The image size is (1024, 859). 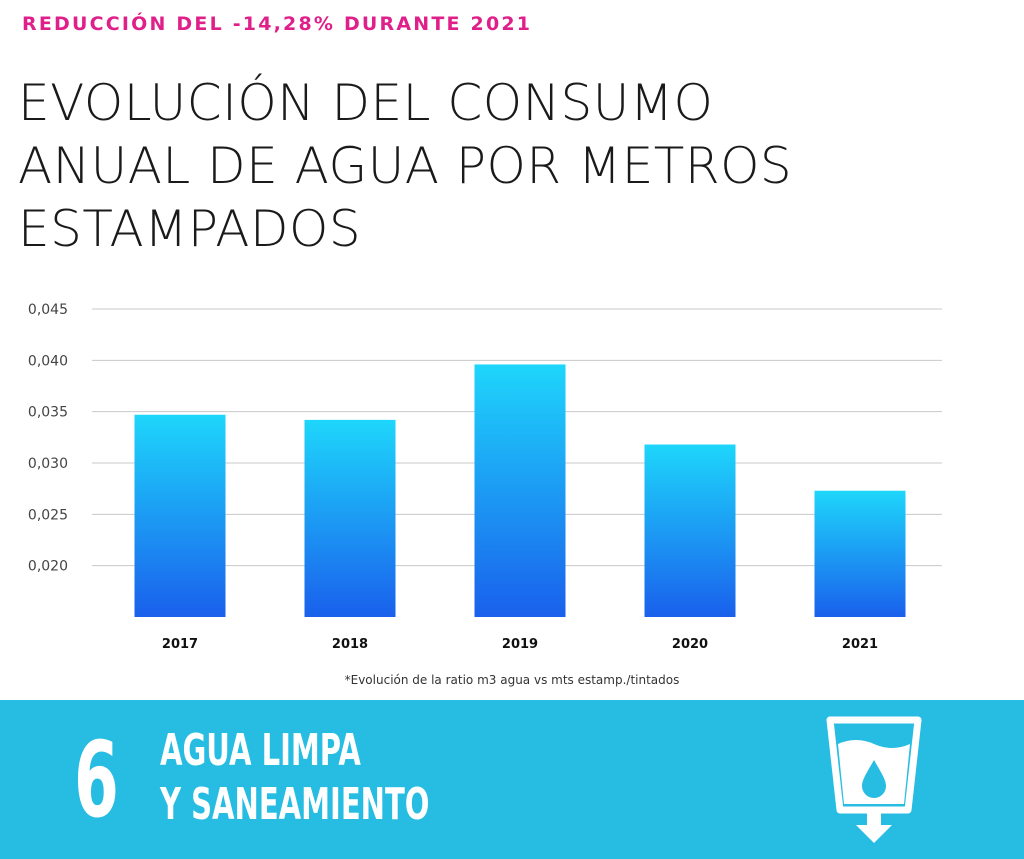 What do you see at coordinates (520, 490) in the screenshot?
I see `bar-2019` at bounding box center [520, 490].